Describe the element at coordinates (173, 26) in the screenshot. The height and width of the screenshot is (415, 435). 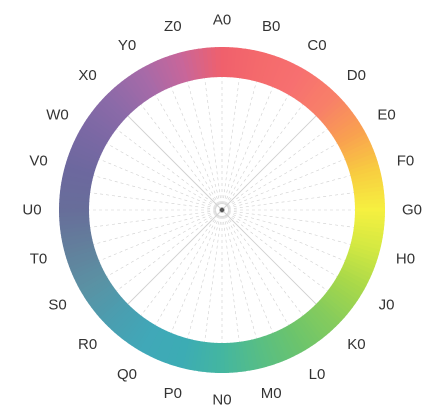
I see `hue-label-z0: Z0` at that location.